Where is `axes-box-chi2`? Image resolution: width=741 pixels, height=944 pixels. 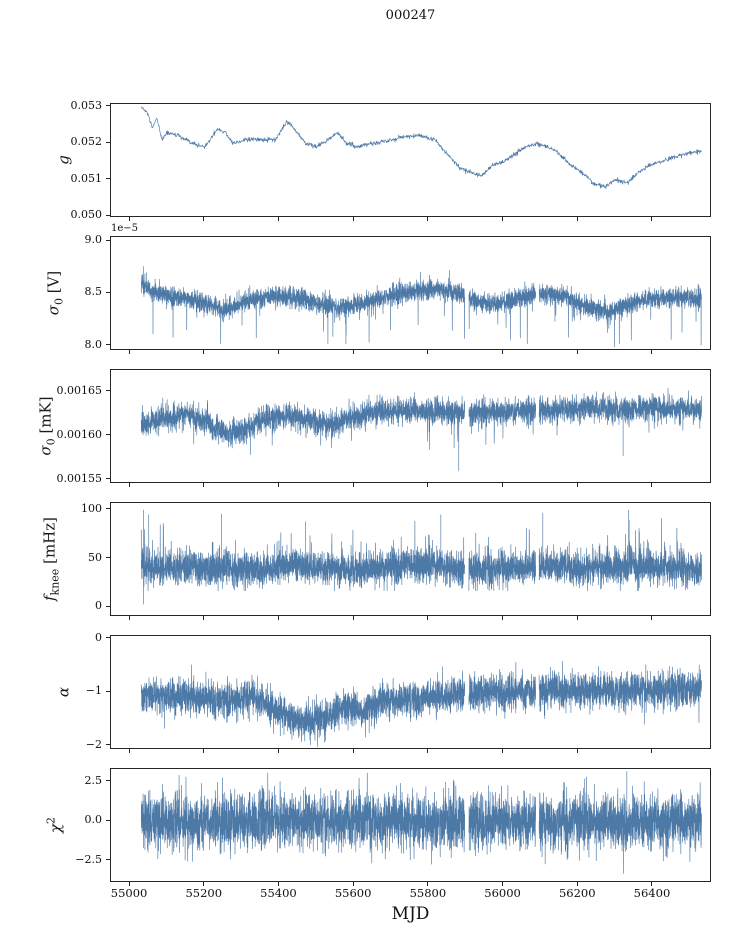
axes-box-chi2 is located at coordinates (410, 825).